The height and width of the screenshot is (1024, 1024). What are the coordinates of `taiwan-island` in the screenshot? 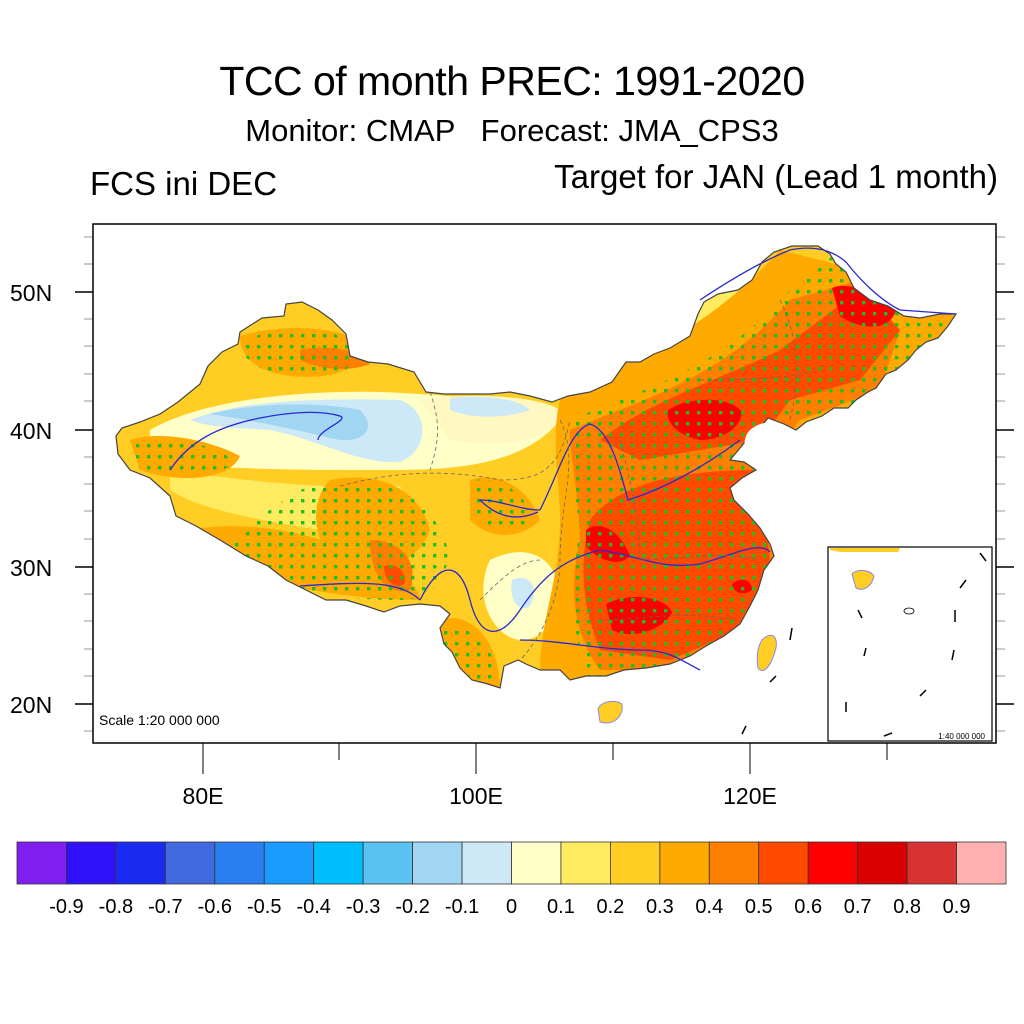 It's located at (766, 652).